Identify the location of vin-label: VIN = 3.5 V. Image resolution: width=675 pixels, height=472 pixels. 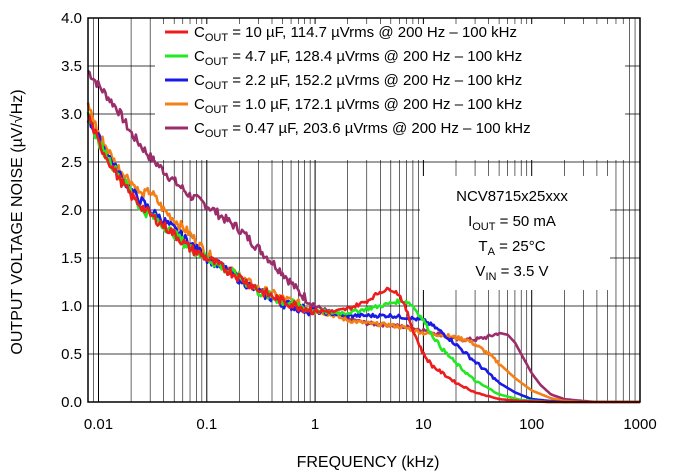
(511, 273).